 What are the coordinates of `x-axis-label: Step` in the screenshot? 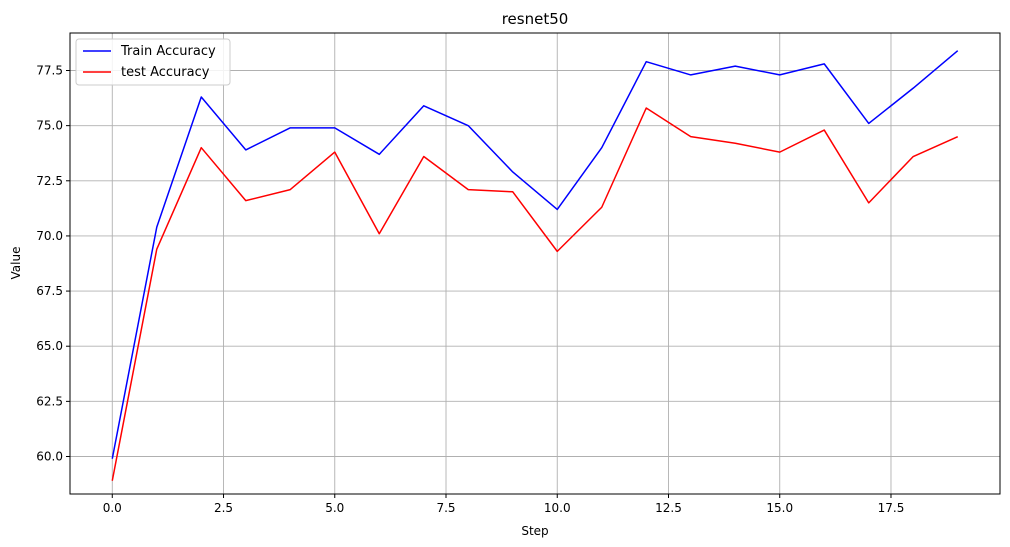 It's located at (534, 531).